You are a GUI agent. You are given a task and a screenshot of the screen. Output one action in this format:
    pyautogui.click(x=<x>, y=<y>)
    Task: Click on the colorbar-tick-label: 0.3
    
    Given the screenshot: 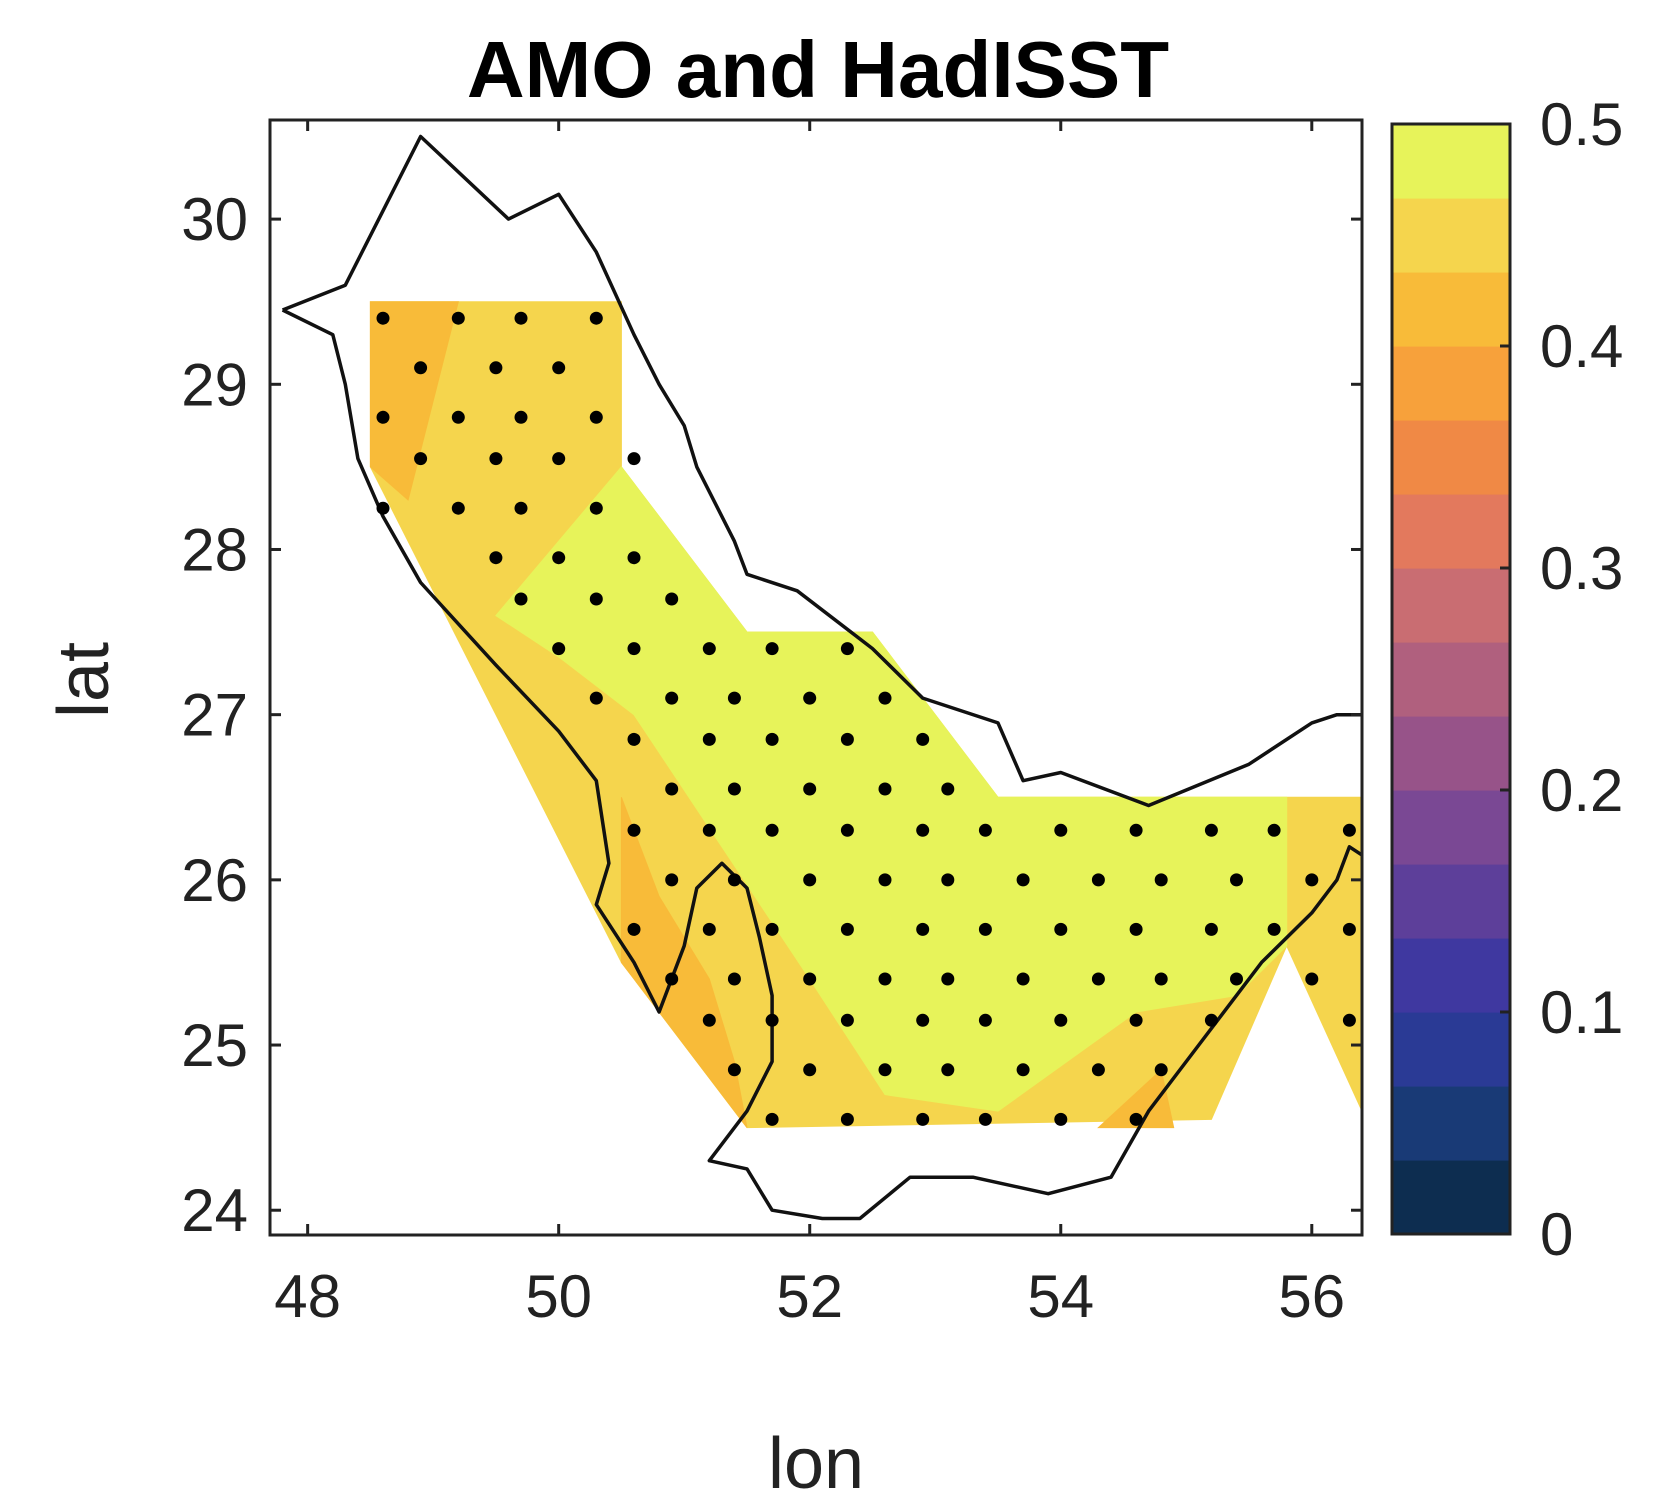 What is the action you would take?
    pyautogui.click(x=1581, y=568)
    